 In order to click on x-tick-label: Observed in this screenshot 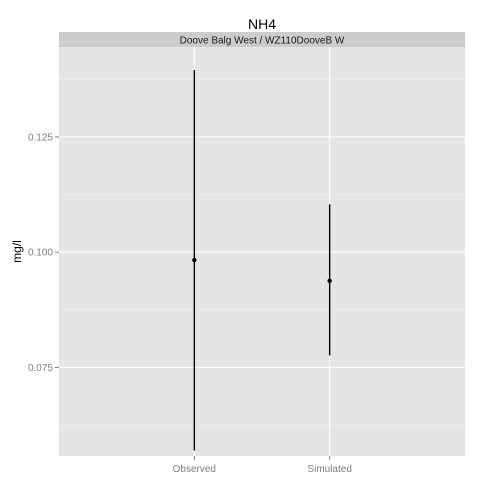, I will do `click(194, 469)`.